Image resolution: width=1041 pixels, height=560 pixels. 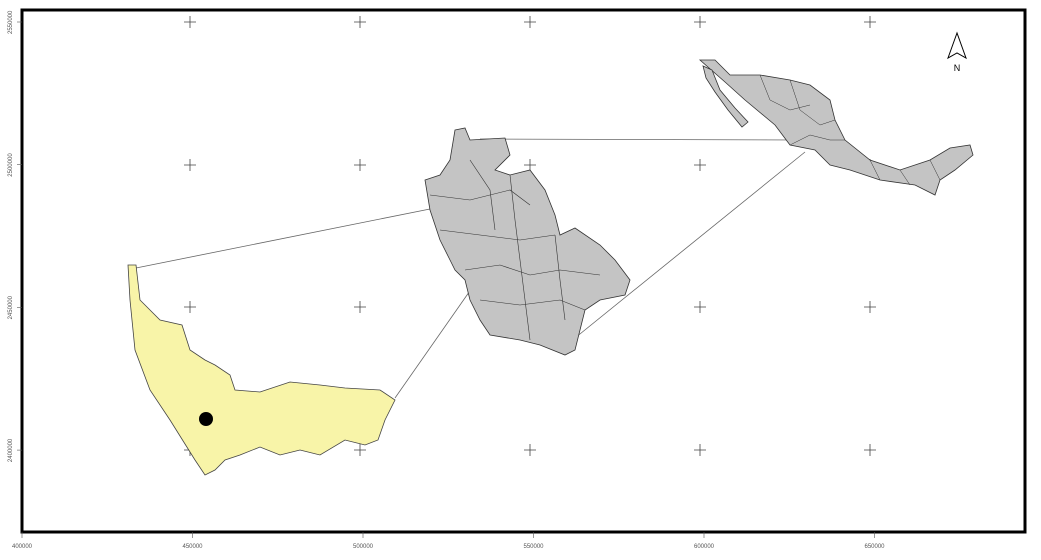 I want to click on north-label: N, so click(x=957, y=68).